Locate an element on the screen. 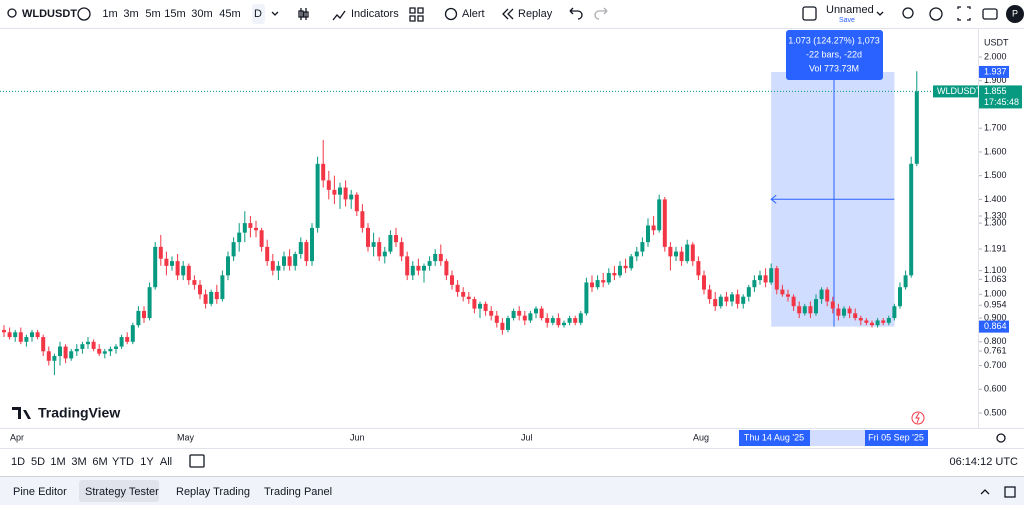  axis-settings is located at coordinates (1001, 438).